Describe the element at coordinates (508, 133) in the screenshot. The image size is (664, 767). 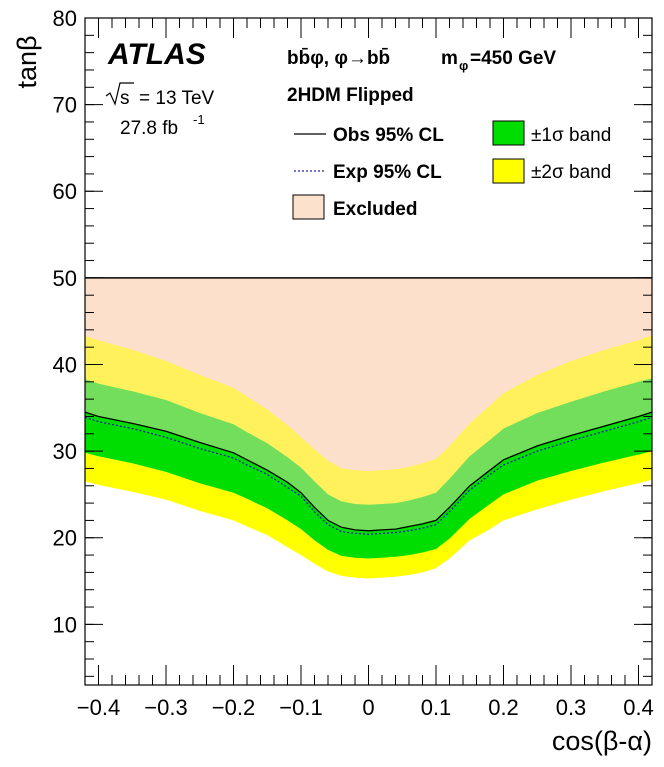
I see `legend-one-sigma-swatch` at that location.